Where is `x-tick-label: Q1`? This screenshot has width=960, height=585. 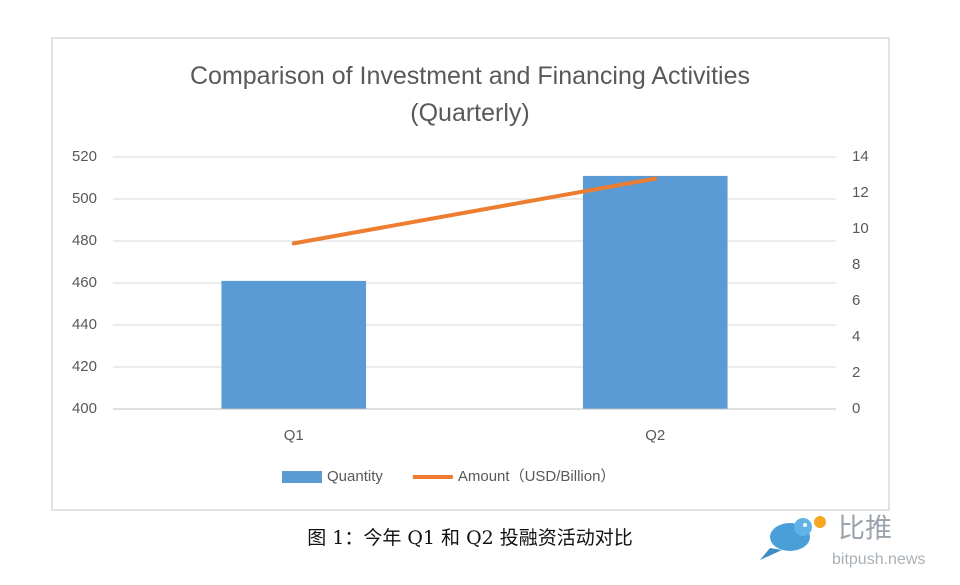 x-tick-label: Q1 is located at coordinates (294, 435).